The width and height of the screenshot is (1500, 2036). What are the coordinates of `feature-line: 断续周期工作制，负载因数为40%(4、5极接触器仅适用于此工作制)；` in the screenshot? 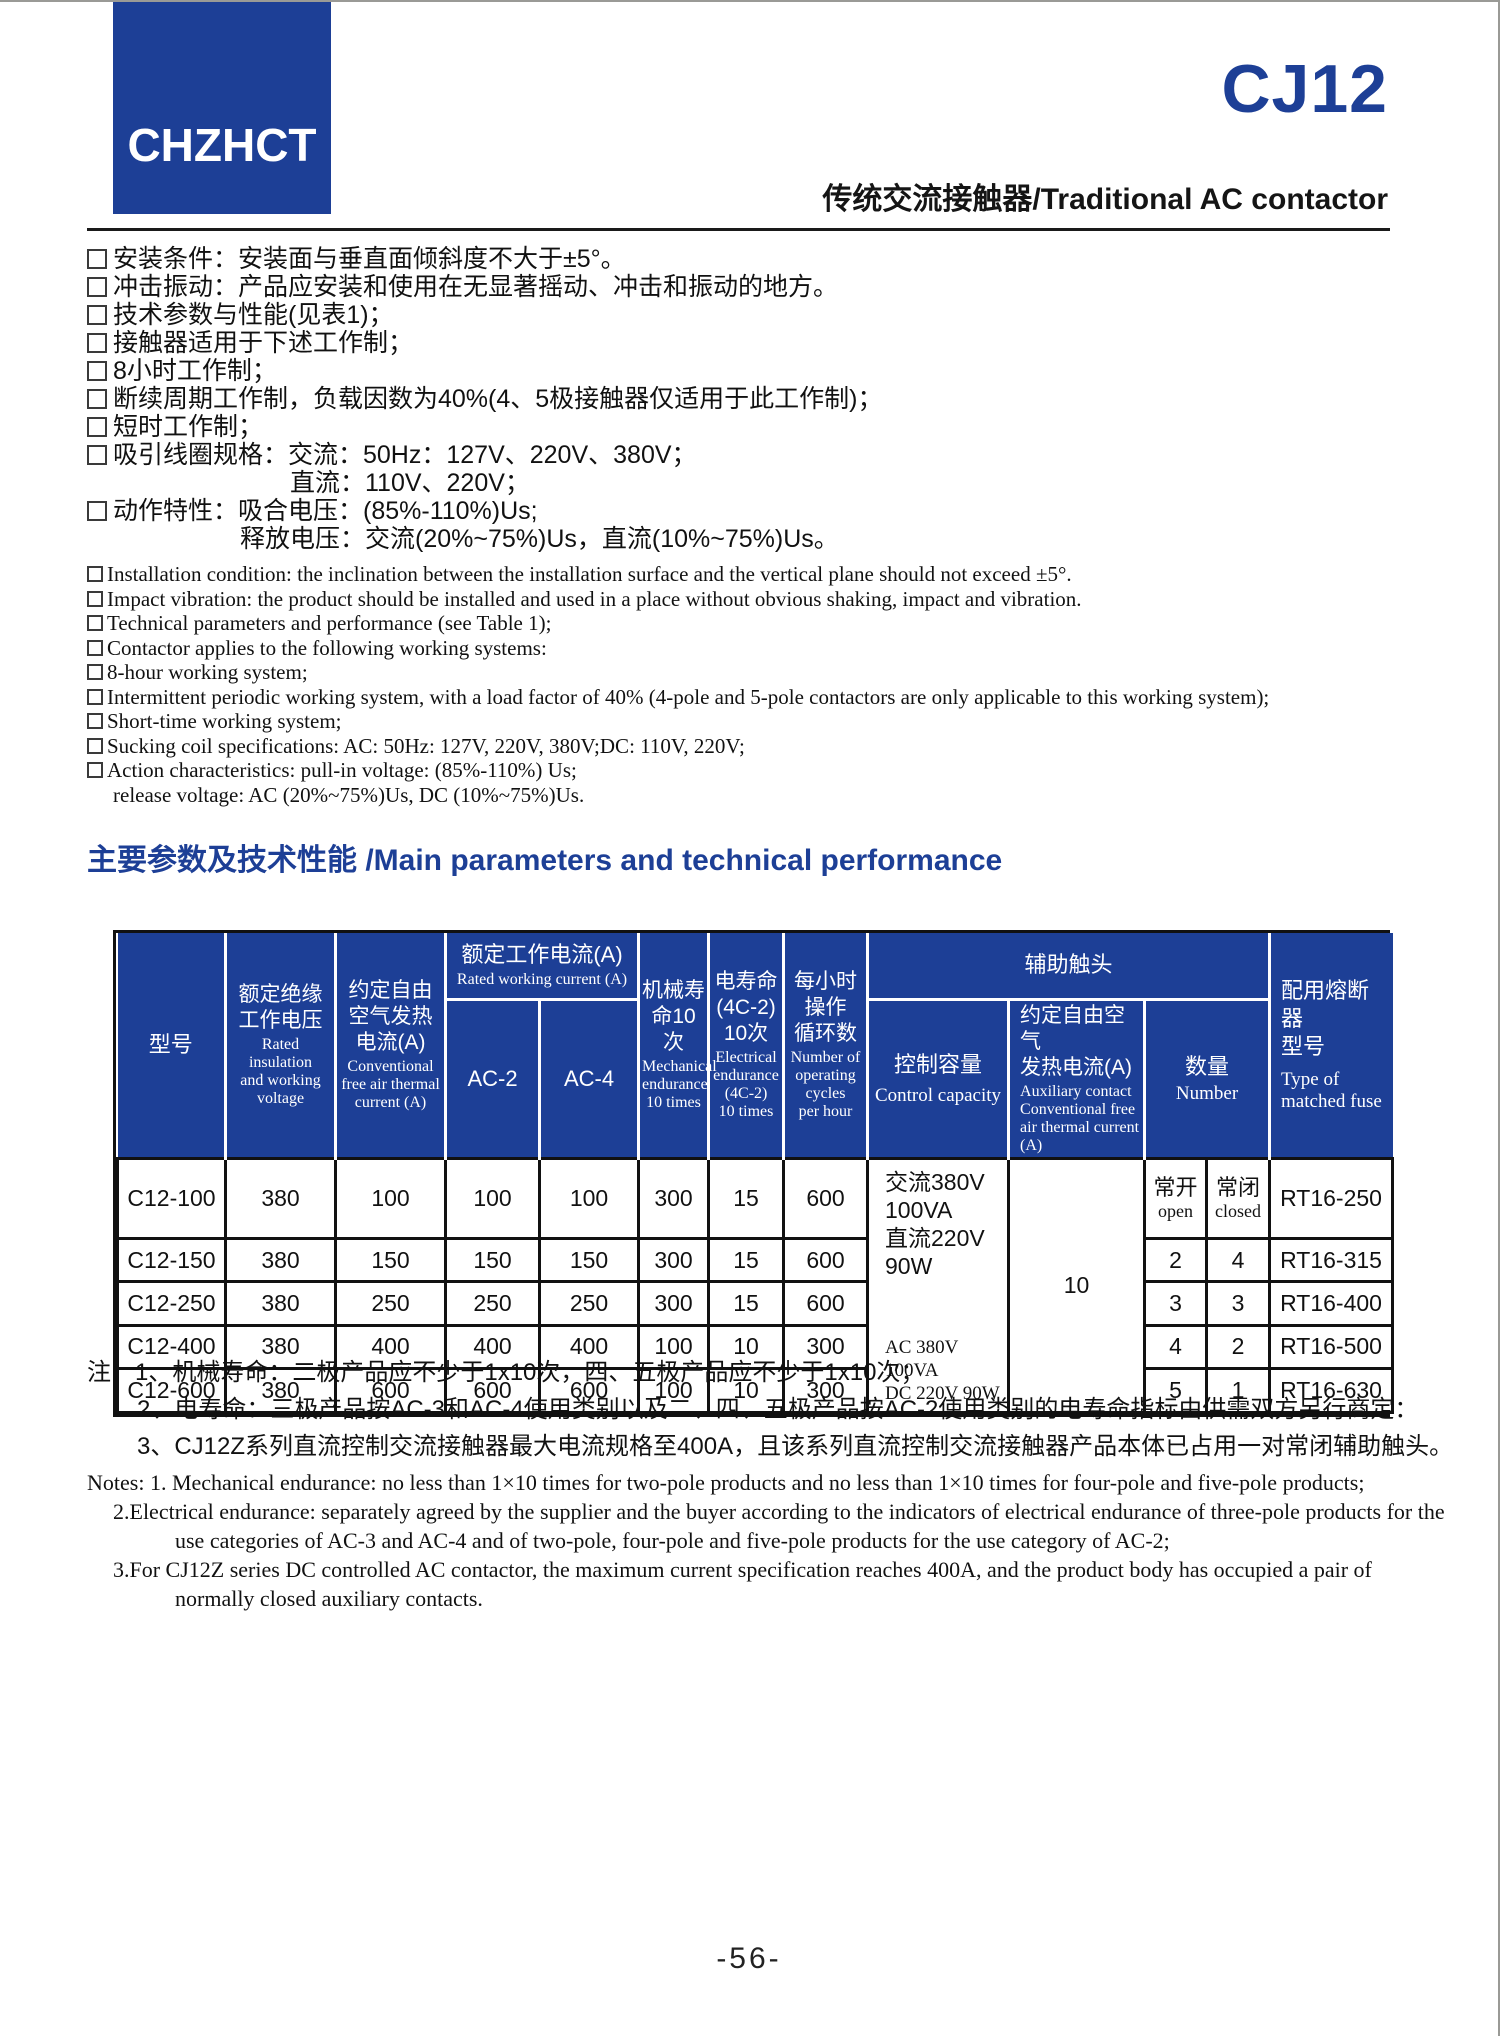 It's located at (485, 399).